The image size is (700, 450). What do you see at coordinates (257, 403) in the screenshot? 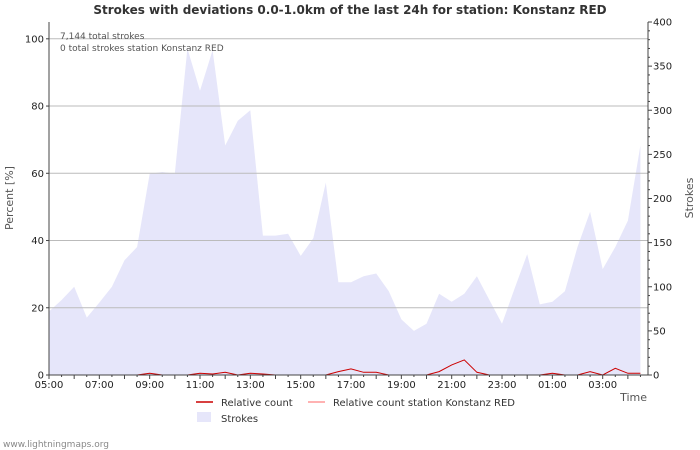
I see `legend-label-relative-count: Relative count` at bounding box center [257, 403].